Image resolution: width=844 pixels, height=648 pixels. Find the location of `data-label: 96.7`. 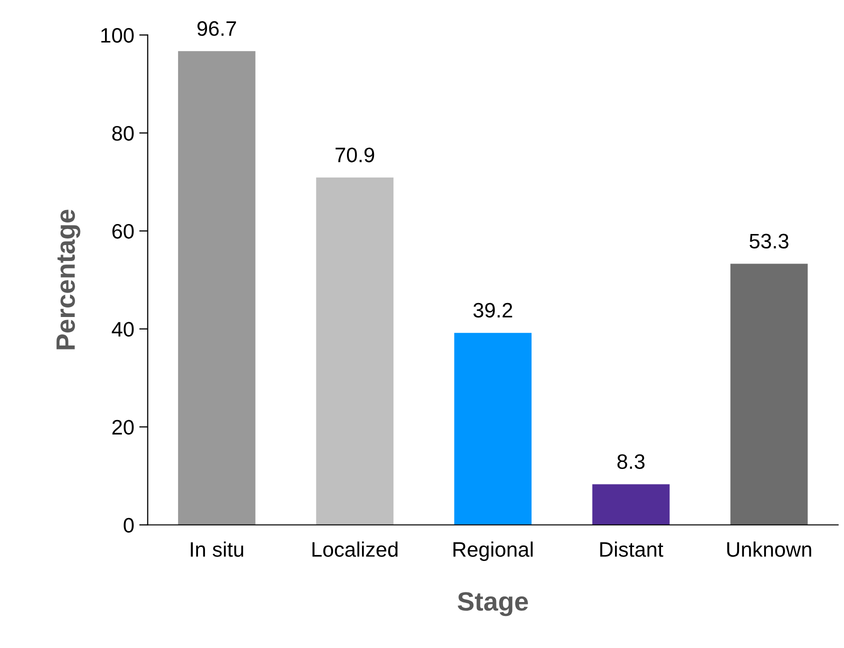

data-label: 96.7 is located at coordinates (216, 28).